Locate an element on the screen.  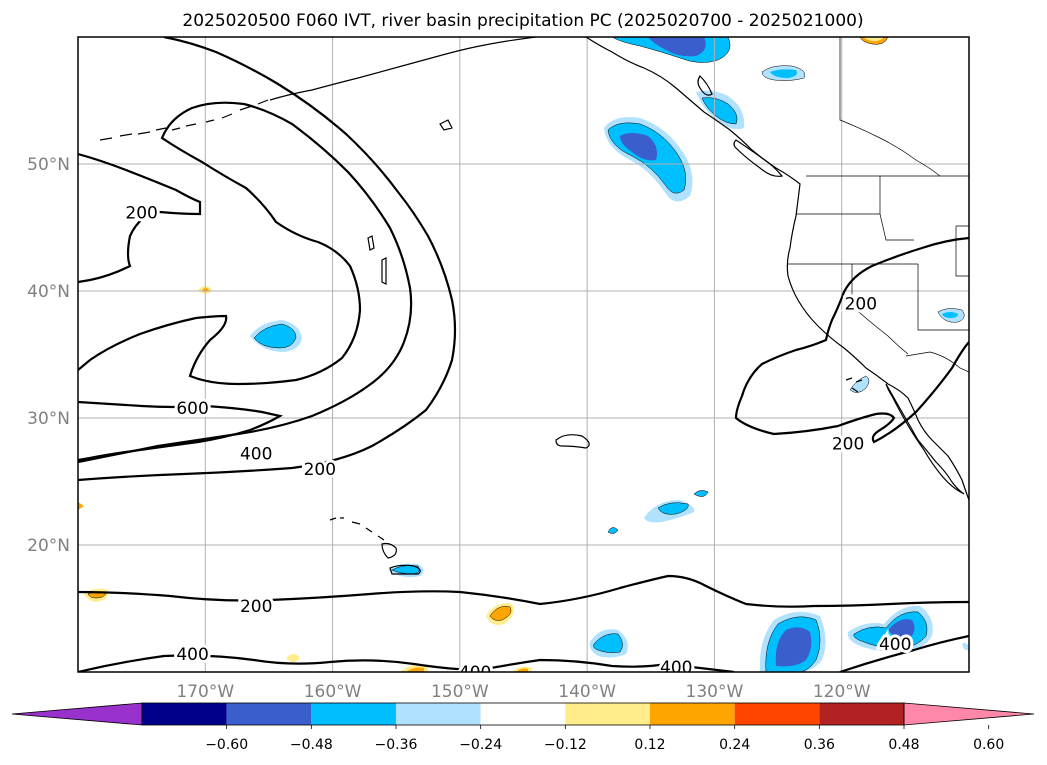
colorbar-extend-low is located at coordinates (77, 714).